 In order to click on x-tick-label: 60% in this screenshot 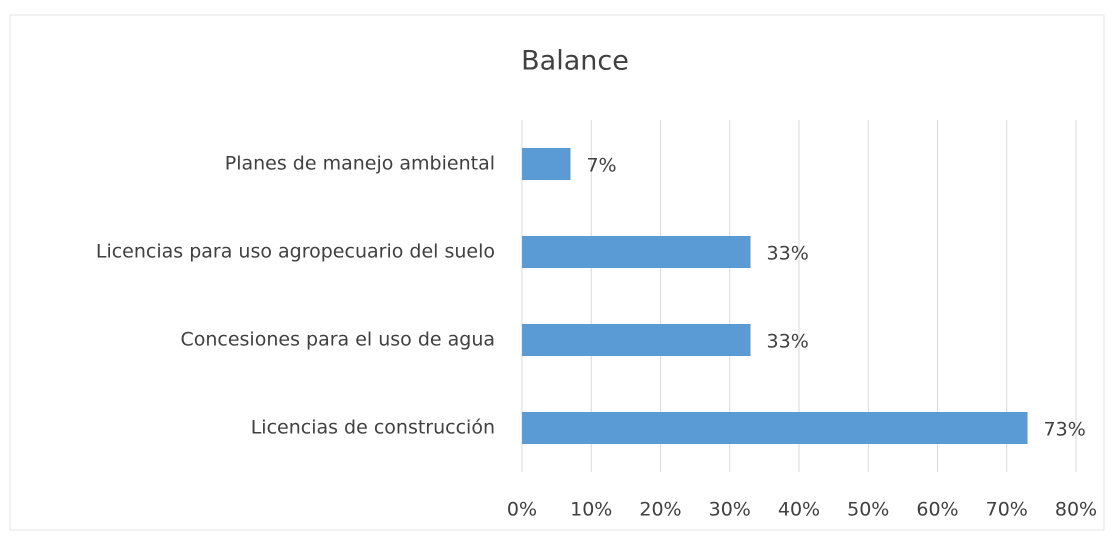, I will do `click(937, 510)`.